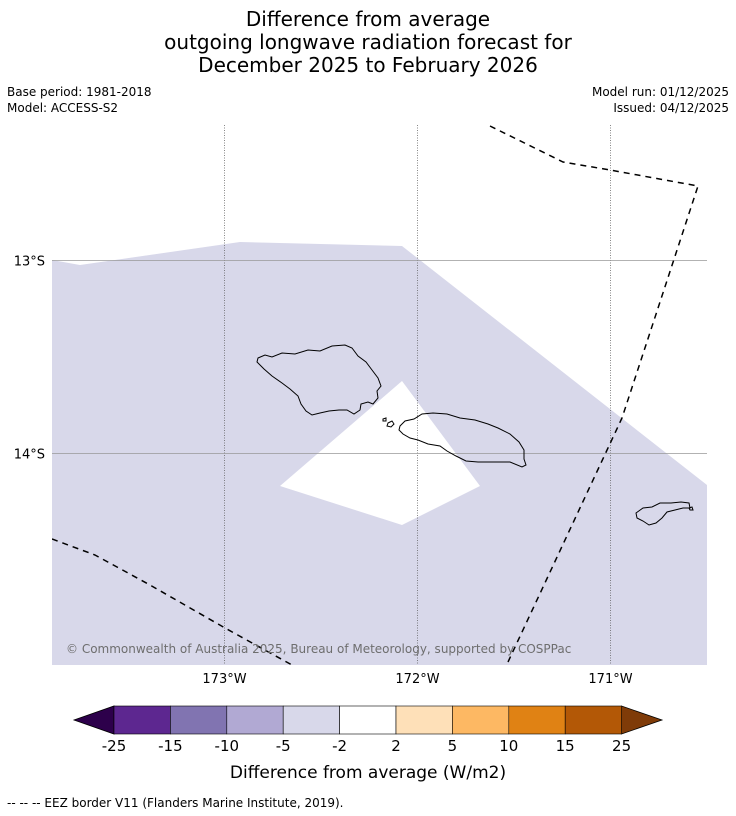  What do you see at coordinates (453, 746) in the screenshot?
I see `colorbar-tick-6: 5` at bounding box center [453, 746].